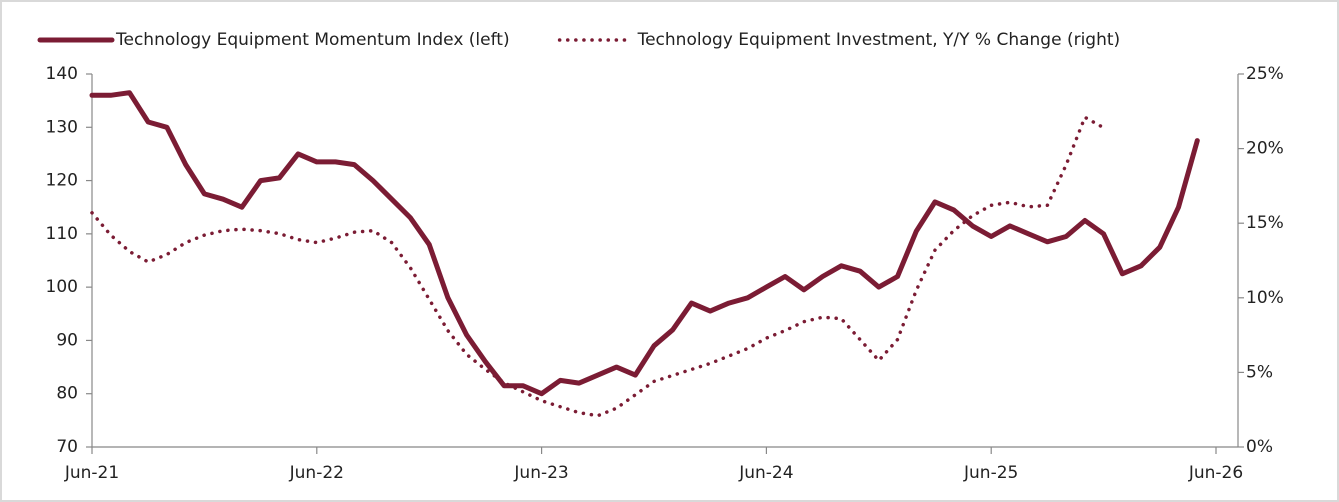  Describe the element at coordinates (62, 127) in the screenshot. I see `y-tick-label: 130` at that location.